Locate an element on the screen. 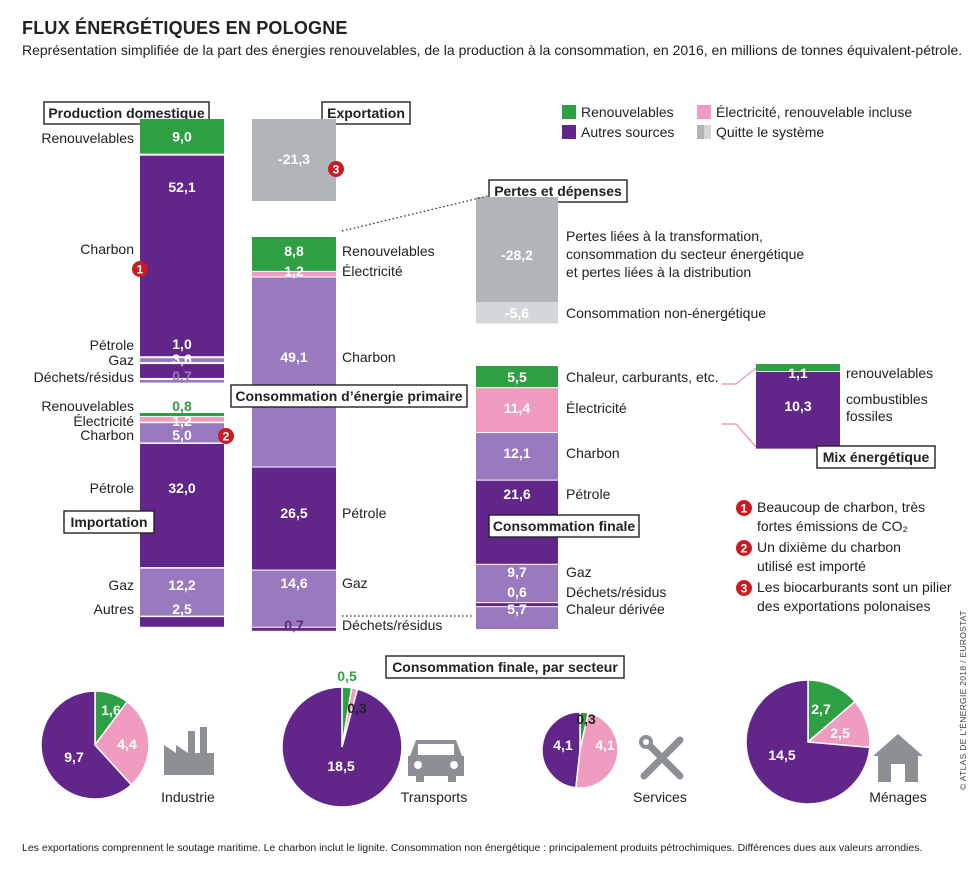 The height and width of the screenshot is (877, 980). final-5-value: 0,6 is located at coordinates (517, 592).